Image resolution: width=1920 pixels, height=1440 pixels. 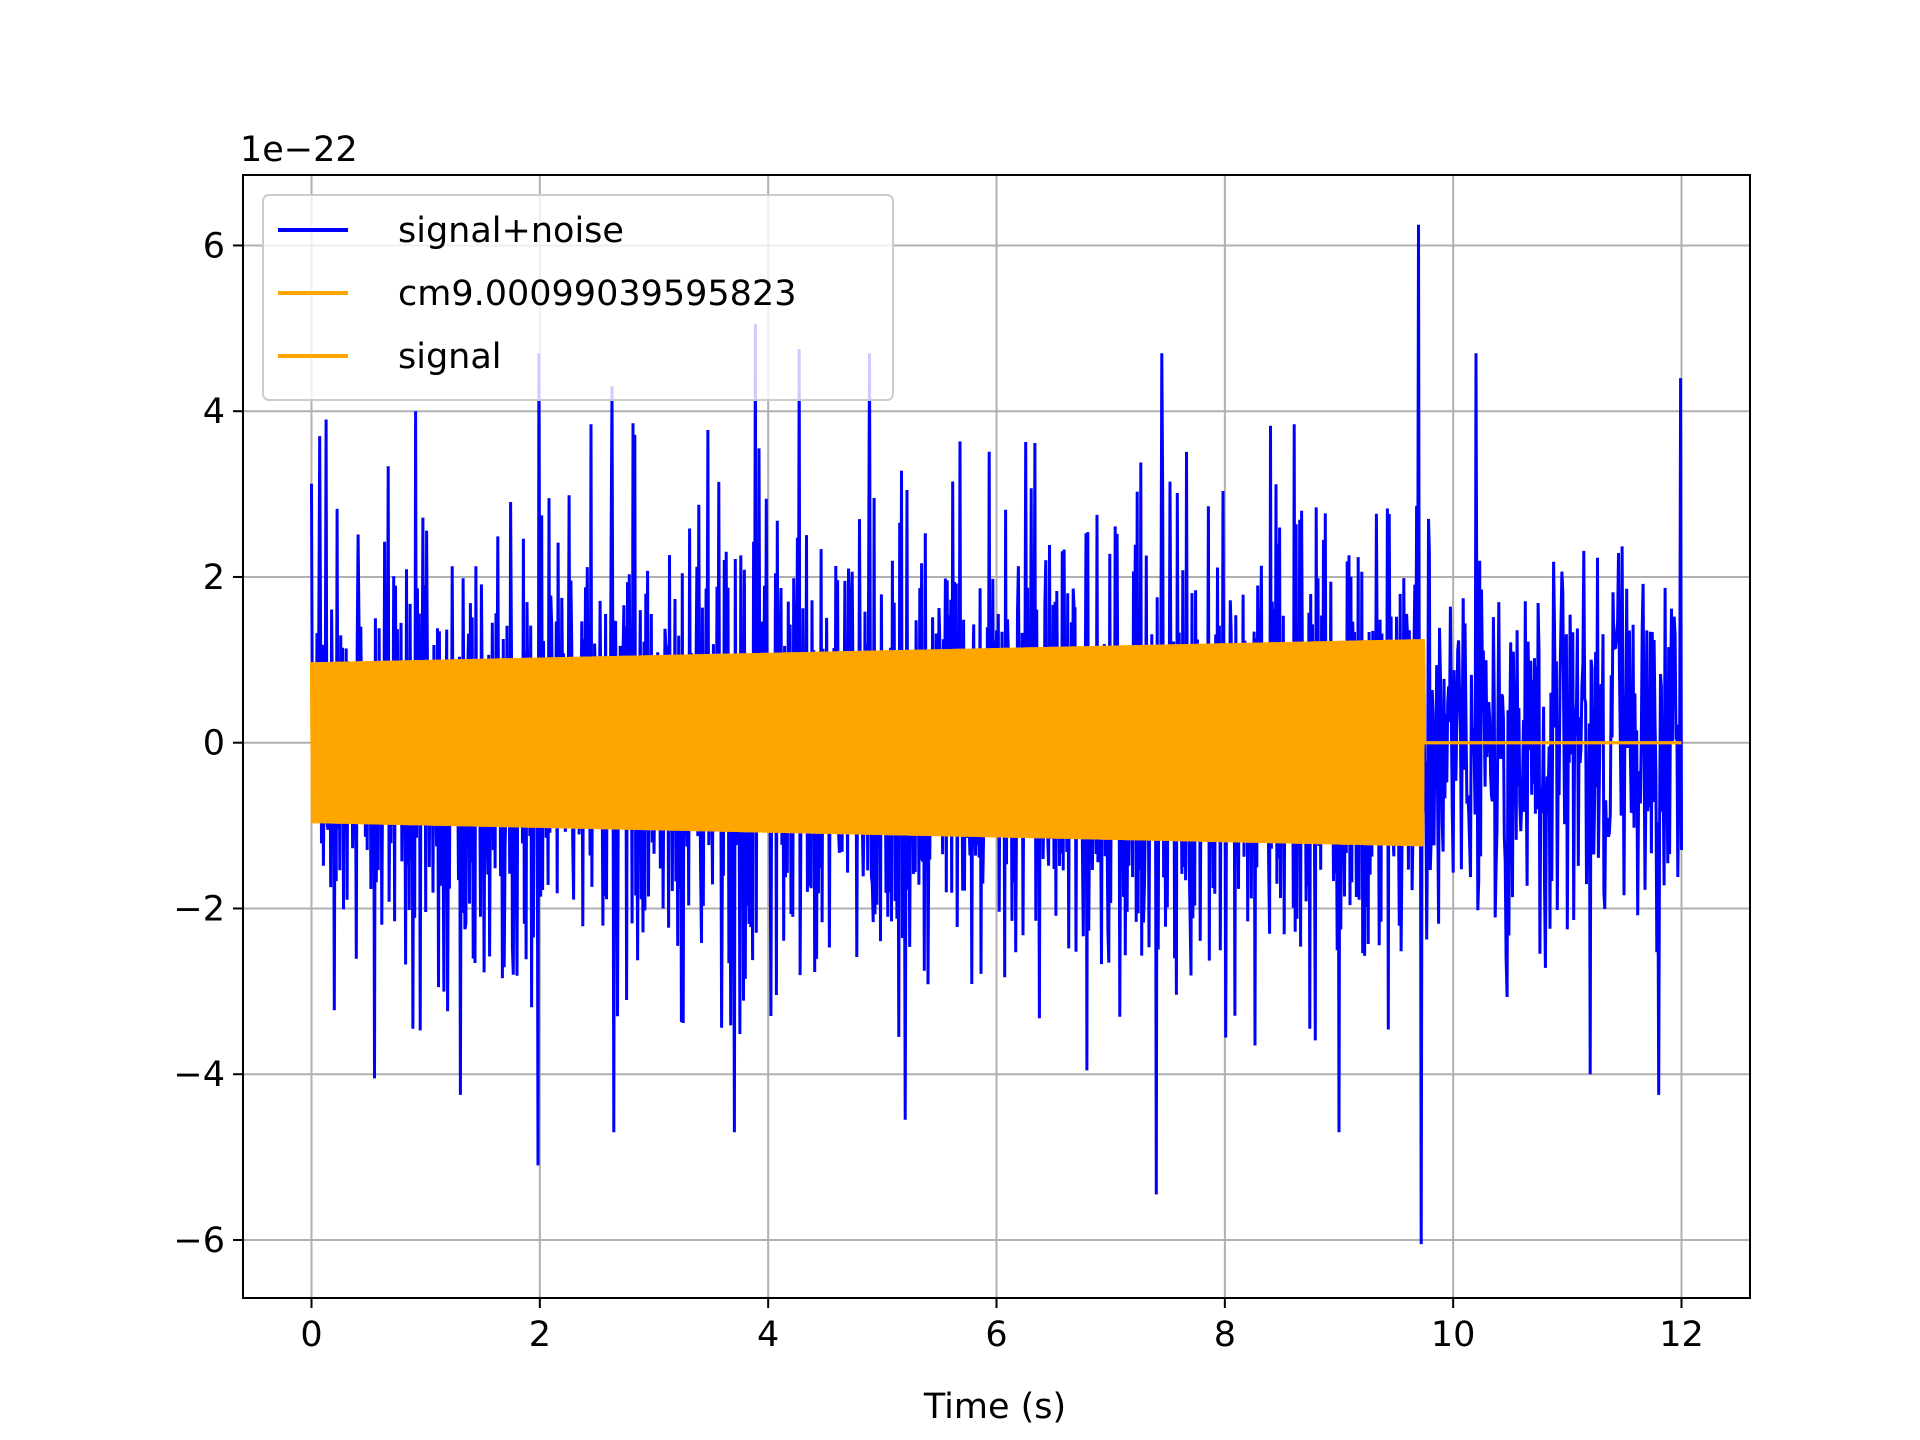 What do you see at coordinates (768, 1335) in the screenshot?
I see `x-tick-label: 4` at bounding box center [768, 1335].